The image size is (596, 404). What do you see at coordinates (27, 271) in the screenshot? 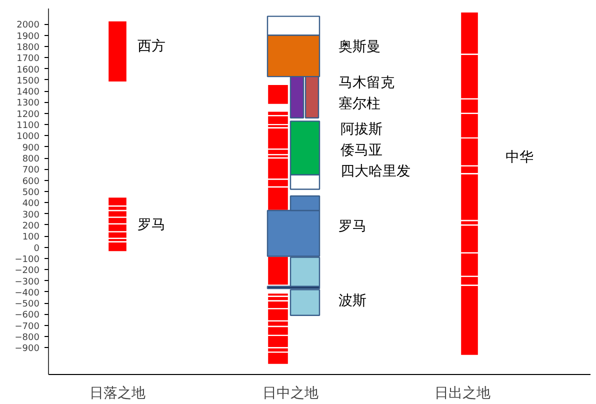
I see `y-tick-label: −200` at bounding box center [27, 271].